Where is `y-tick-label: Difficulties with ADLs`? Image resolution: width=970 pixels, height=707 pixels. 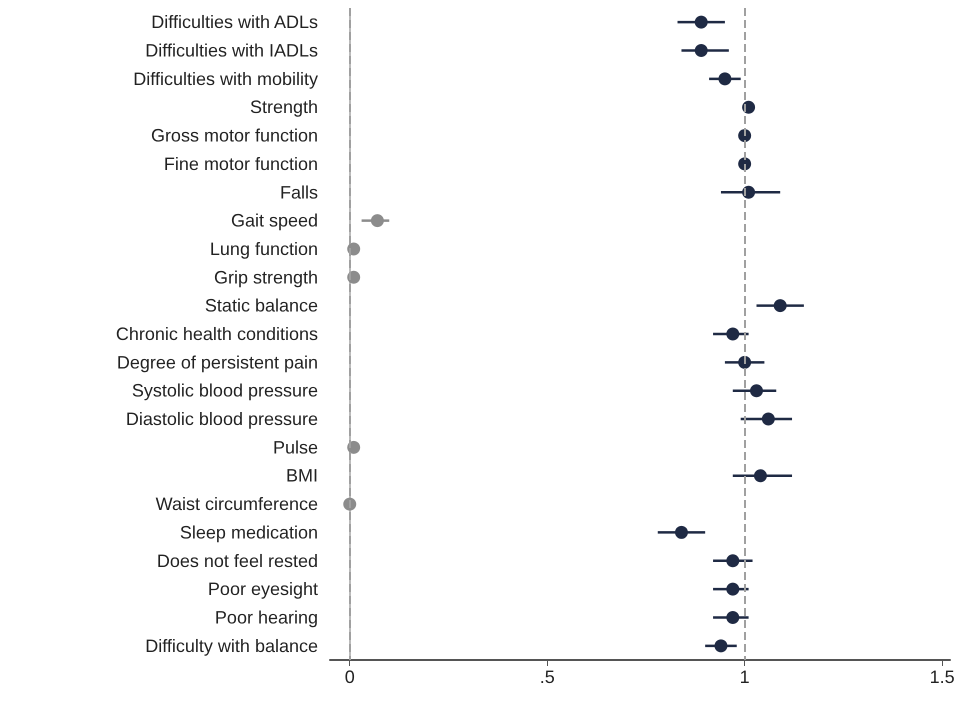
y-tick-label: Difficulties with ADLs is located at coordinates (234, 22).